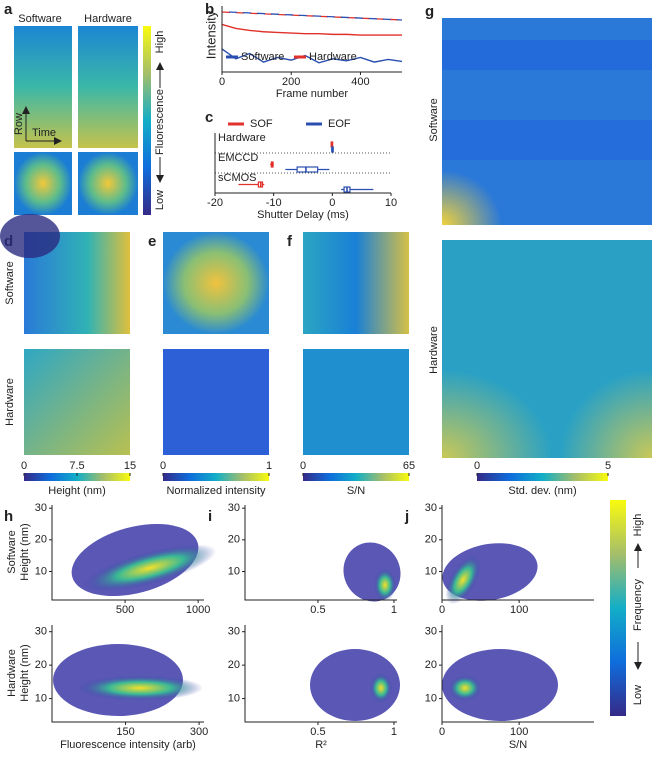 The width and height of the screenshot is (659, 775). I want to click on legend-label: EOF, so click(339, 124).